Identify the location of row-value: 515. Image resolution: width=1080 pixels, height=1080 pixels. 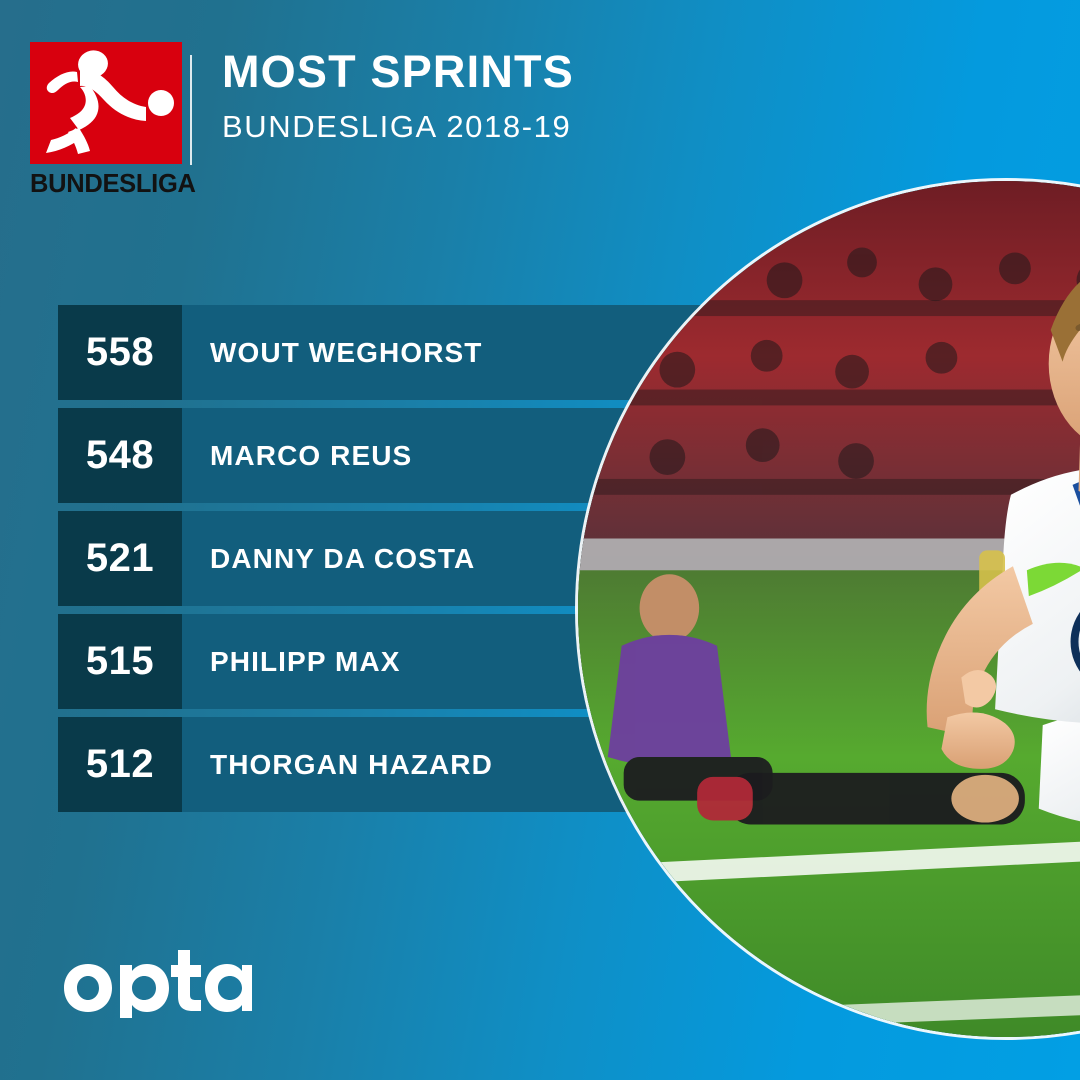
(120, 661).